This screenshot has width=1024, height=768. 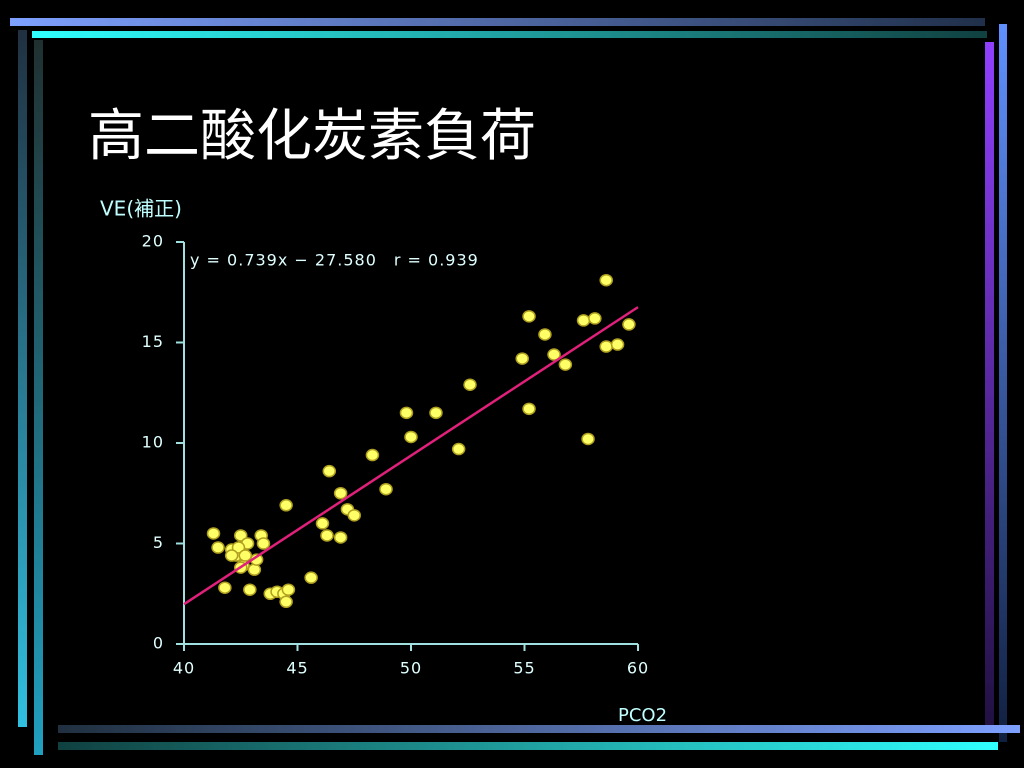 What do you see at coordinates (638, 668) in the screenshot?
I see `x-tick-label: 60` at bounding box center [638, 668].